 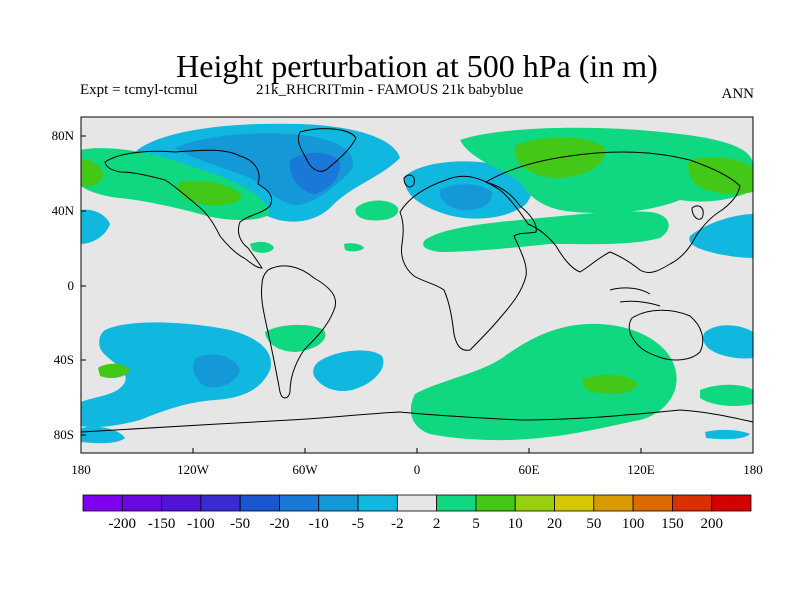 I want to click on coastline-antarctica, so click(x=417, y=421).